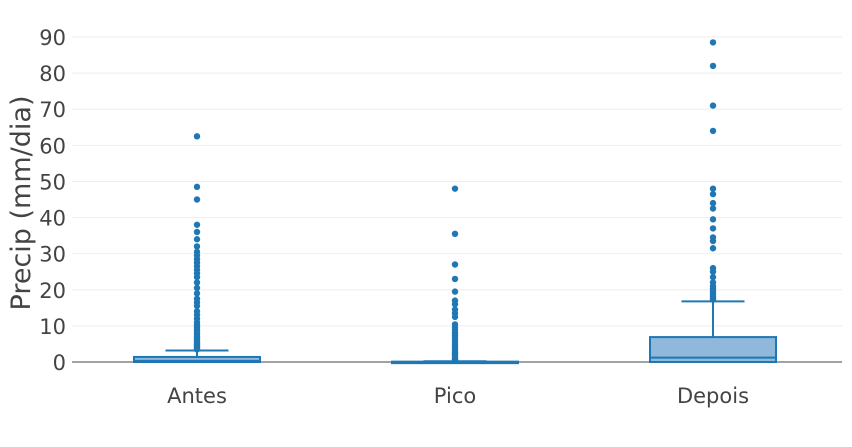  What do you see at coordinates (59, 363) in the screenshot?
I see `y-tick-label: 0` at bounding box center [59, 363].